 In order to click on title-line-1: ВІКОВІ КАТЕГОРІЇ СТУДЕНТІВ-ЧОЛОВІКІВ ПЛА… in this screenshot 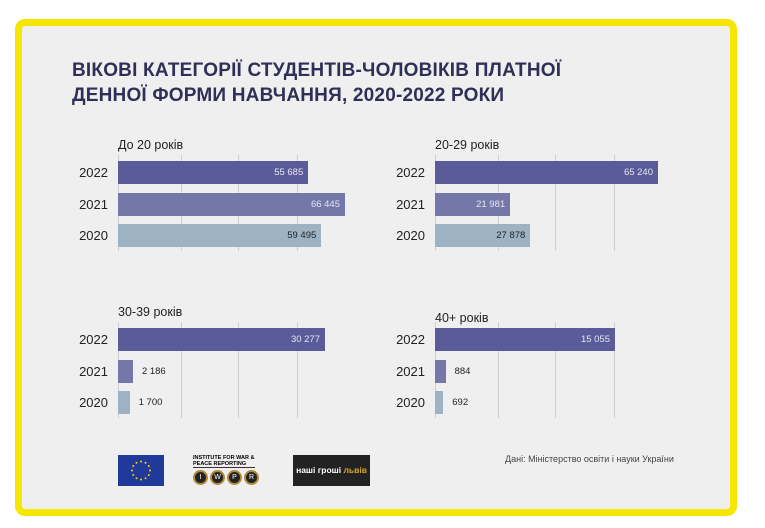, I will do `click(317, 70)`.